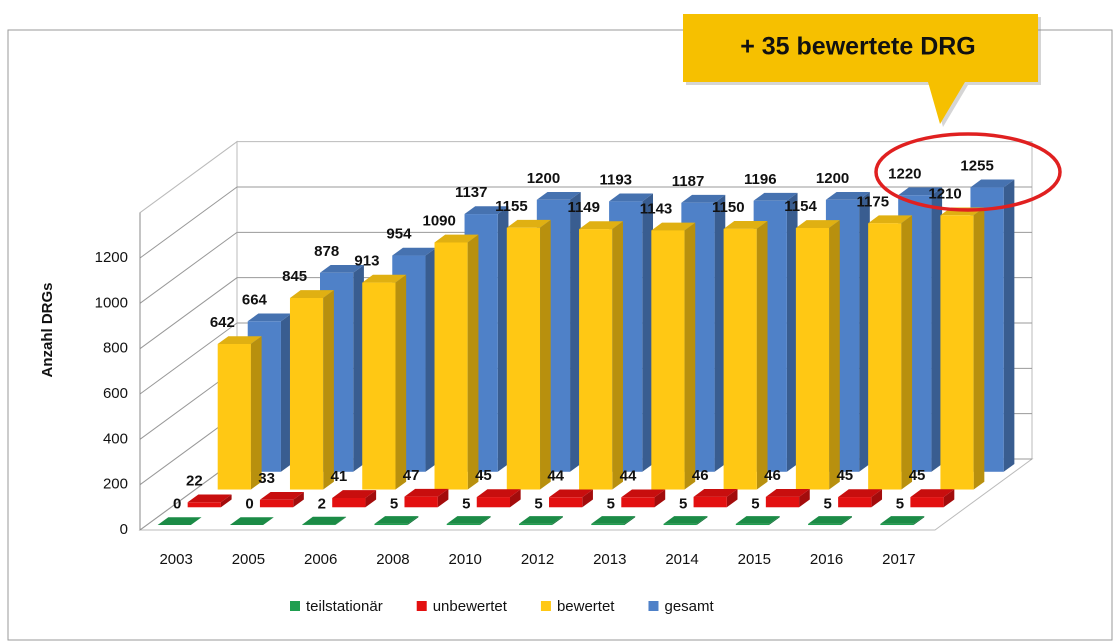  I want to click on data-label: 1090, so click(438, 221).